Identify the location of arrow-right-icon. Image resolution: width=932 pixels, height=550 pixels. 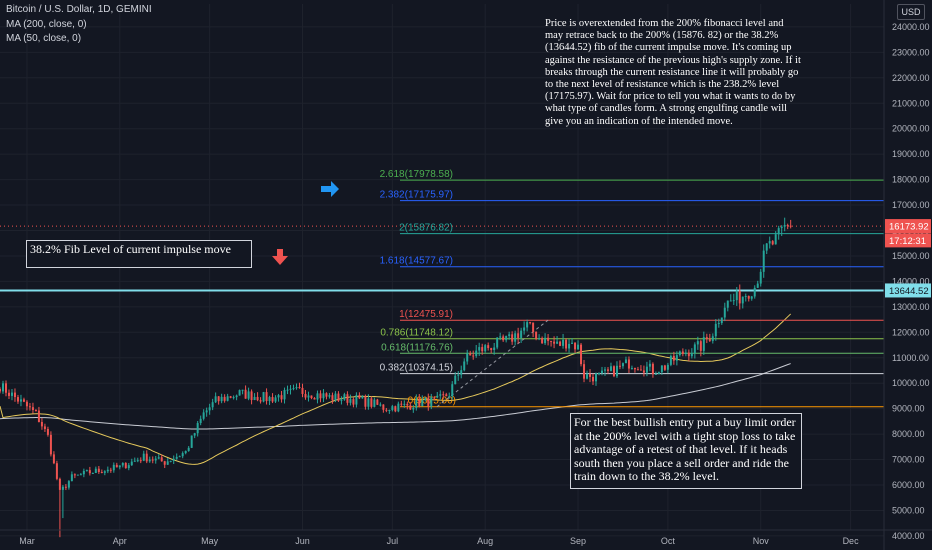
(330, 189).